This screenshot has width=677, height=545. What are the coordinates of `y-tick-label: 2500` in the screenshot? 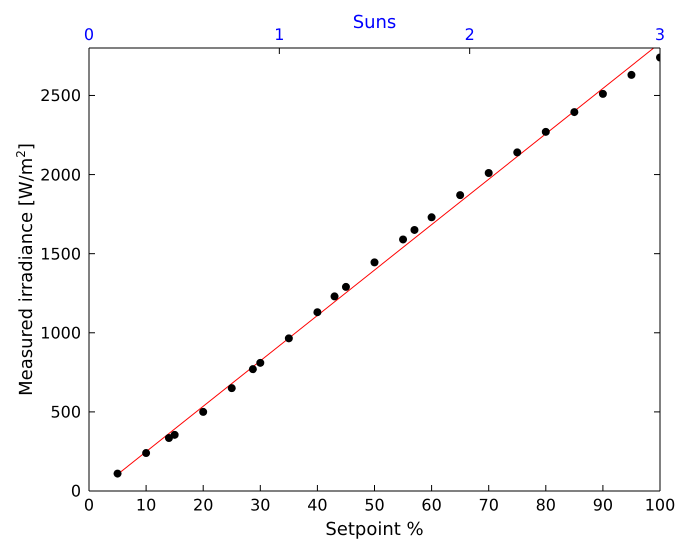 It's located at (60, 96).